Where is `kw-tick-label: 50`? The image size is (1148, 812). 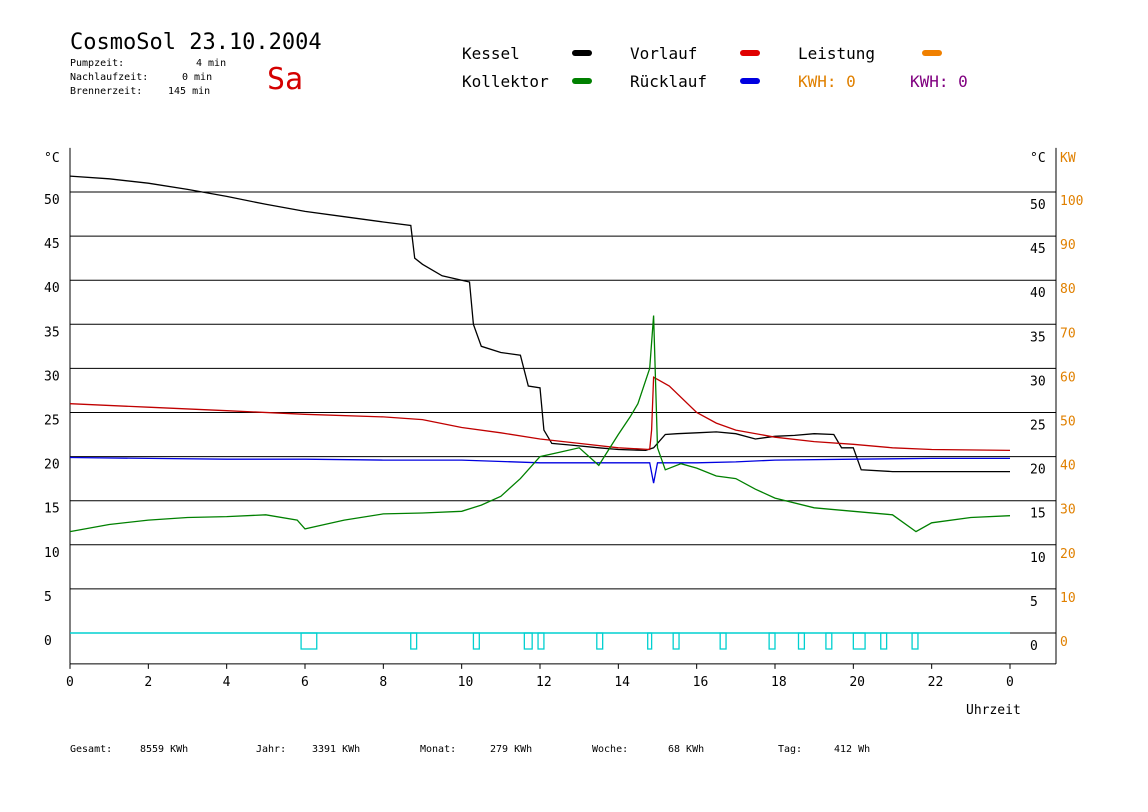
kw-tick-label: 50 is located at coordinates (1068, 422).